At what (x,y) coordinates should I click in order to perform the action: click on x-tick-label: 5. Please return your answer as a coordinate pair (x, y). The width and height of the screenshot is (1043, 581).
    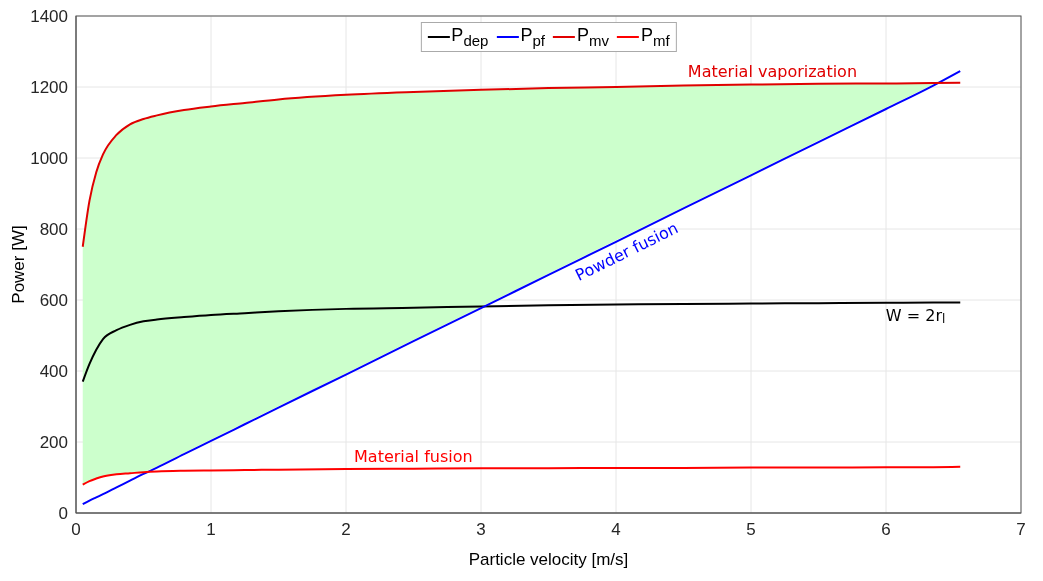
    Looking at the image, I should click on (751, 530).